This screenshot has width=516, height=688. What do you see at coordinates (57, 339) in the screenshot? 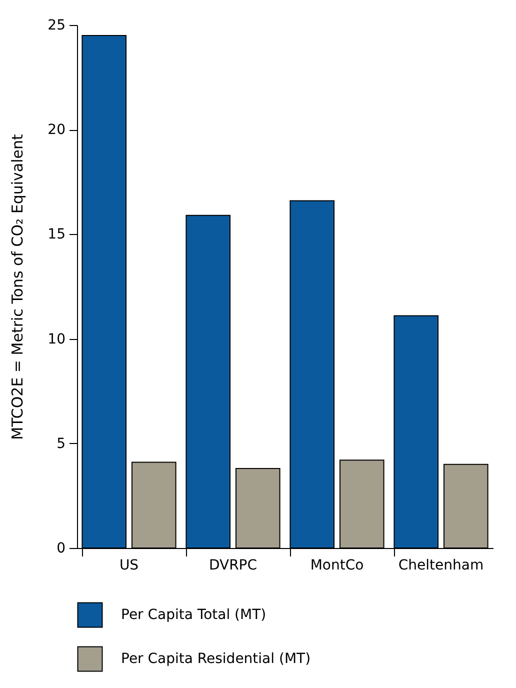
I see `y-tick-label: 10` at bounding box center [57, 339].